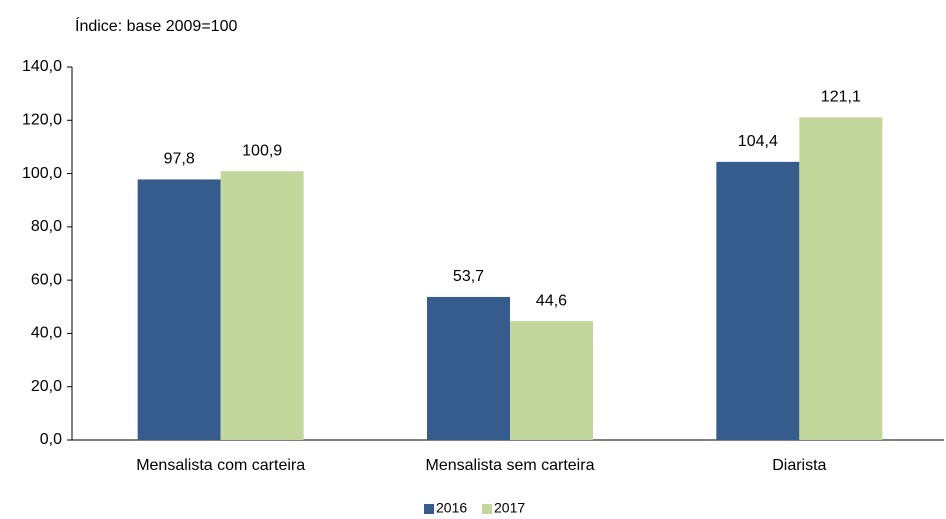 This screenshot has height=519, width=946. What do you see at coordinates (262, 150) in the screenshot?
I see `data-label: 100,9` at bounding box center [262, 150].